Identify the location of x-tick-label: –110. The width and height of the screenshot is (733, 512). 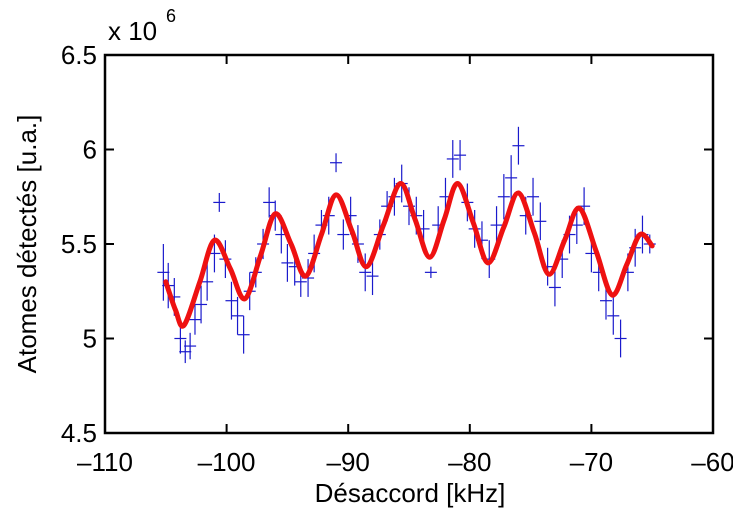
(105, 462).